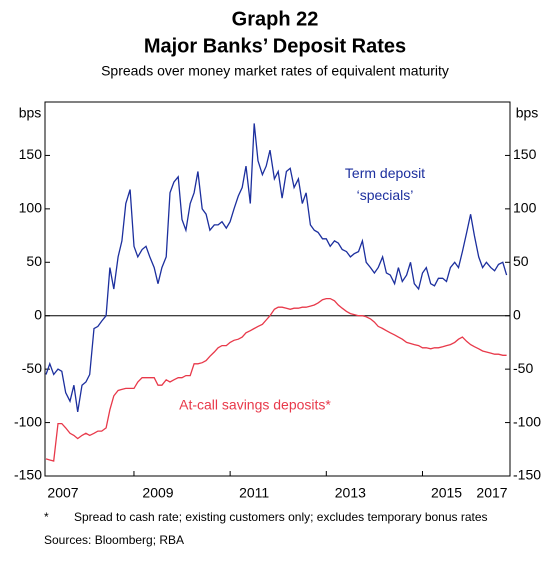  Describe the element at coordinates (446, 493) in the screenshot. I see `x-tick-label: 2015` at that location.